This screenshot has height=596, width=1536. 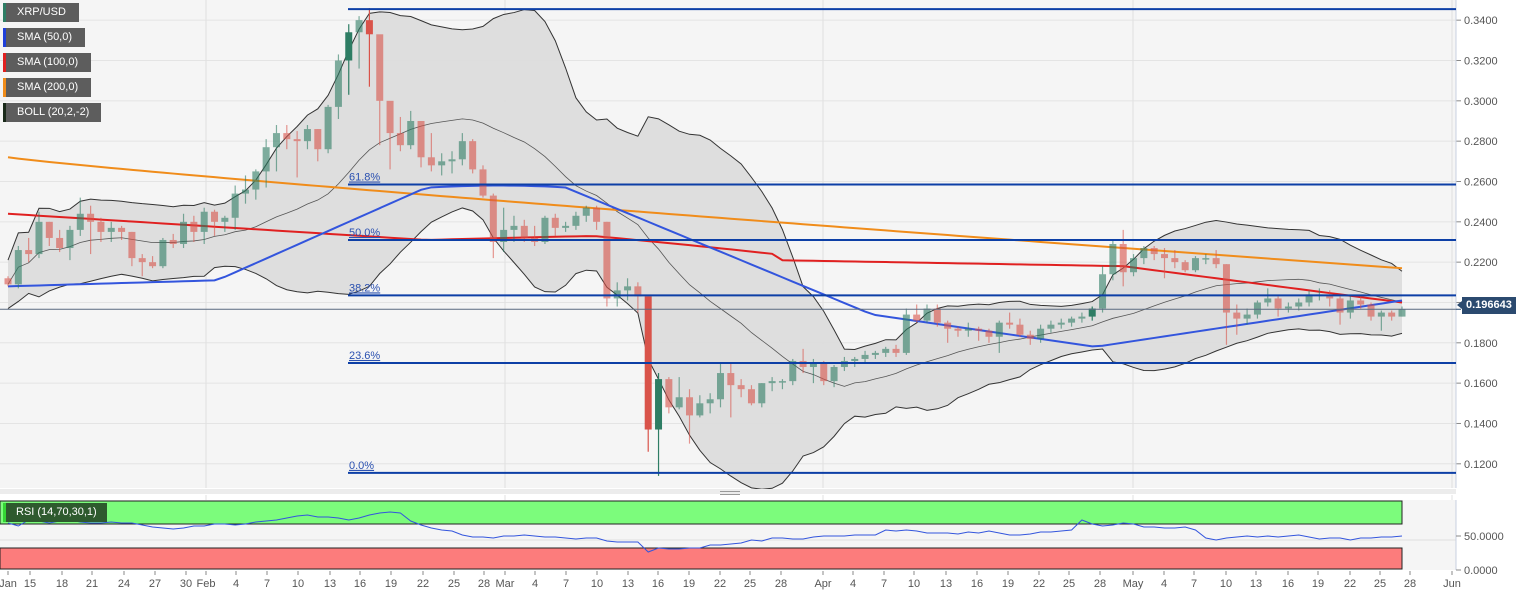 What do you see at coordinates (206, 584) in the screenshot?
I see `x-axis-label: Feb` at bounding box center [206, 584].